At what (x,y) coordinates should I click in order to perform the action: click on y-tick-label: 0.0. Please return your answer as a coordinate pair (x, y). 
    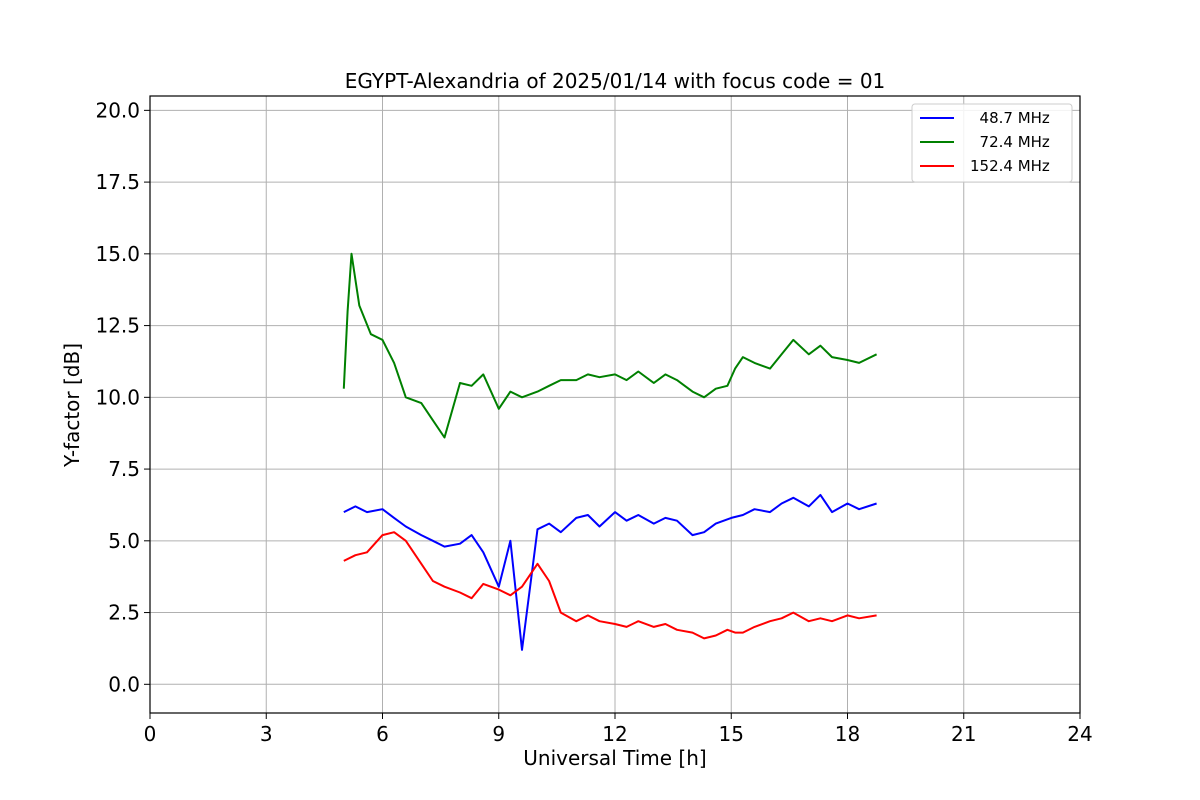
    Looking at the image, I should click on (124, 684).